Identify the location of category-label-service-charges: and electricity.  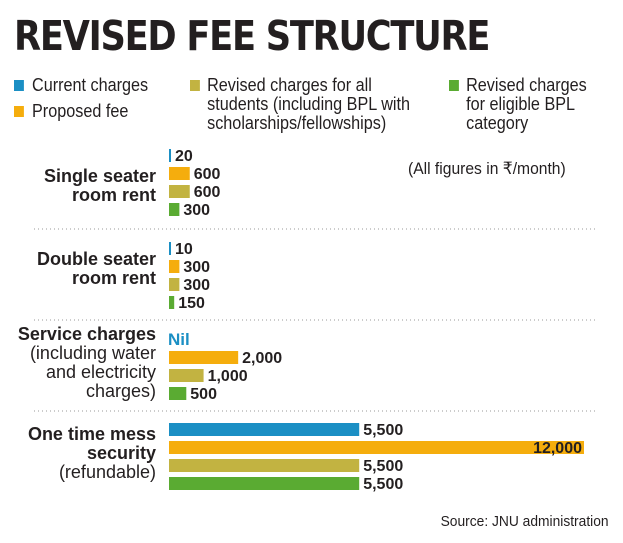
(101, 372).